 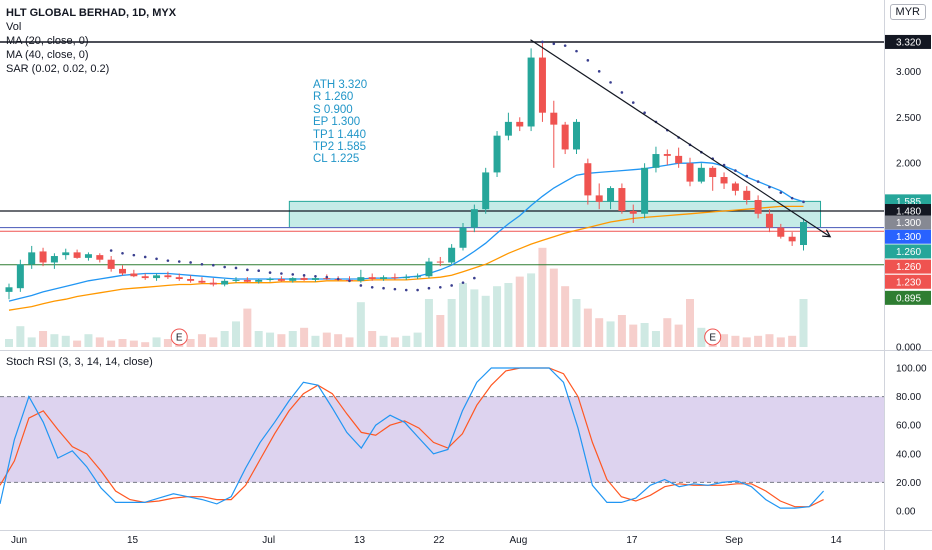 I want to click on ma20-indicator-label: MA (20, close, 0), so click(x=47, y=41).